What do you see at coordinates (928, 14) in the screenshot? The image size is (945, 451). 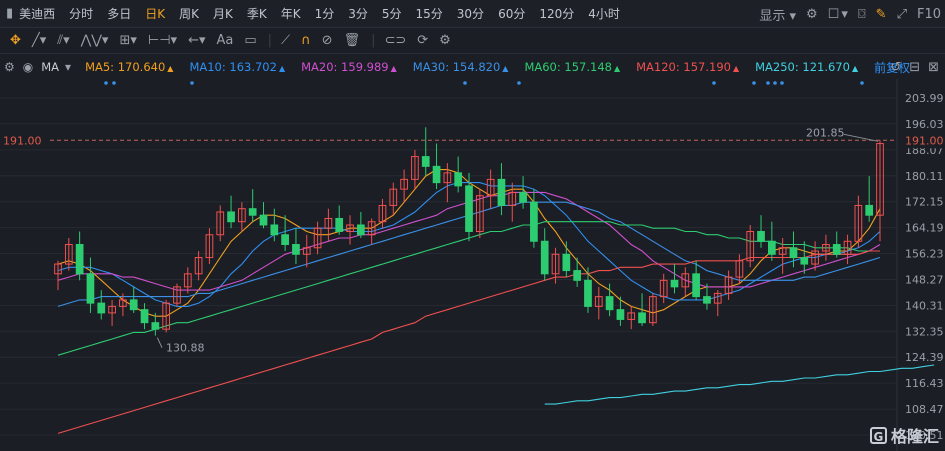 I see `f10-button: F10` at bounding box center [928, 14].